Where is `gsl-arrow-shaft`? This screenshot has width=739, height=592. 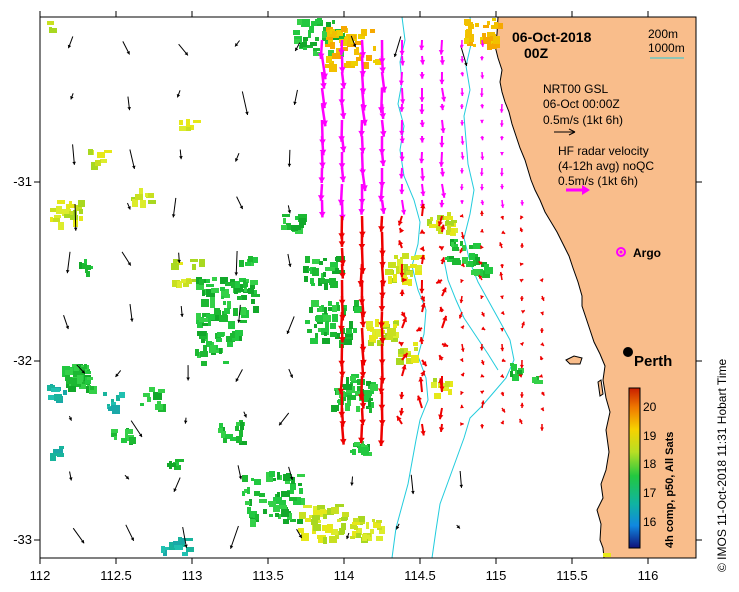 gsl-arrow-shaft is located at coordinates (245, 103).